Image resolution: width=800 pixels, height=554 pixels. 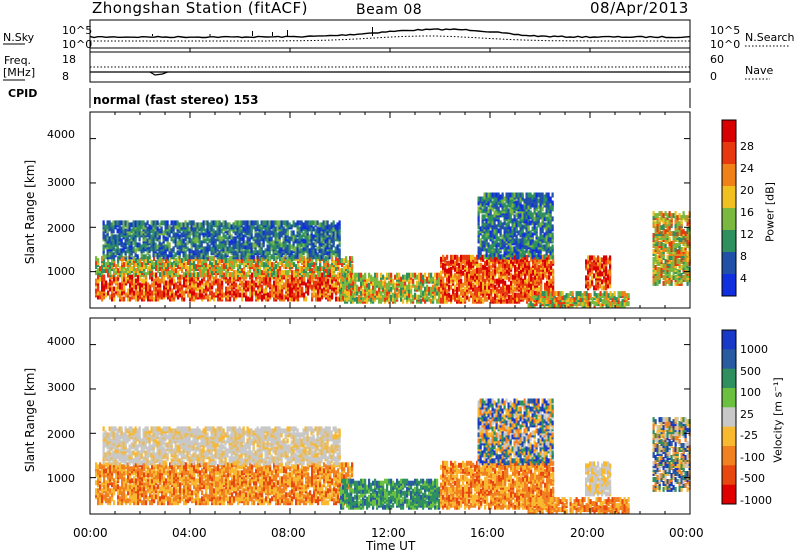 I want to click on velocity-cb-tick-25: 25, so click(x=747, y=414).